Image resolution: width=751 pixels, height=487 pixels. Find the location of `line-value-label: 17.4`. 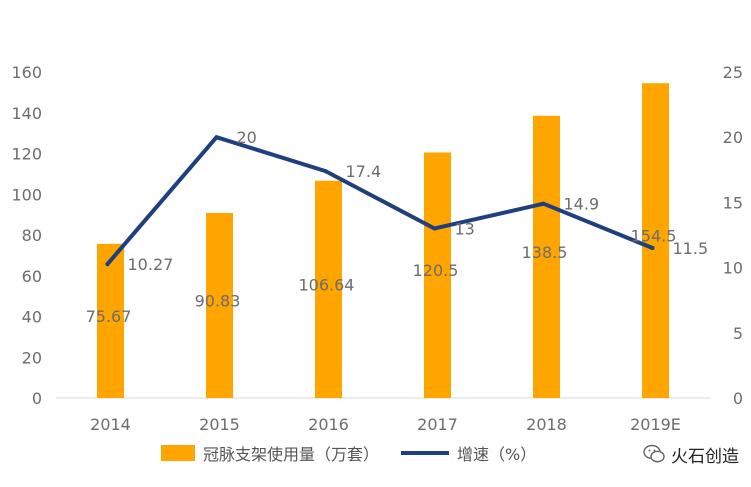

line-value-label: 17.4 is located at coordinates (364, 171).